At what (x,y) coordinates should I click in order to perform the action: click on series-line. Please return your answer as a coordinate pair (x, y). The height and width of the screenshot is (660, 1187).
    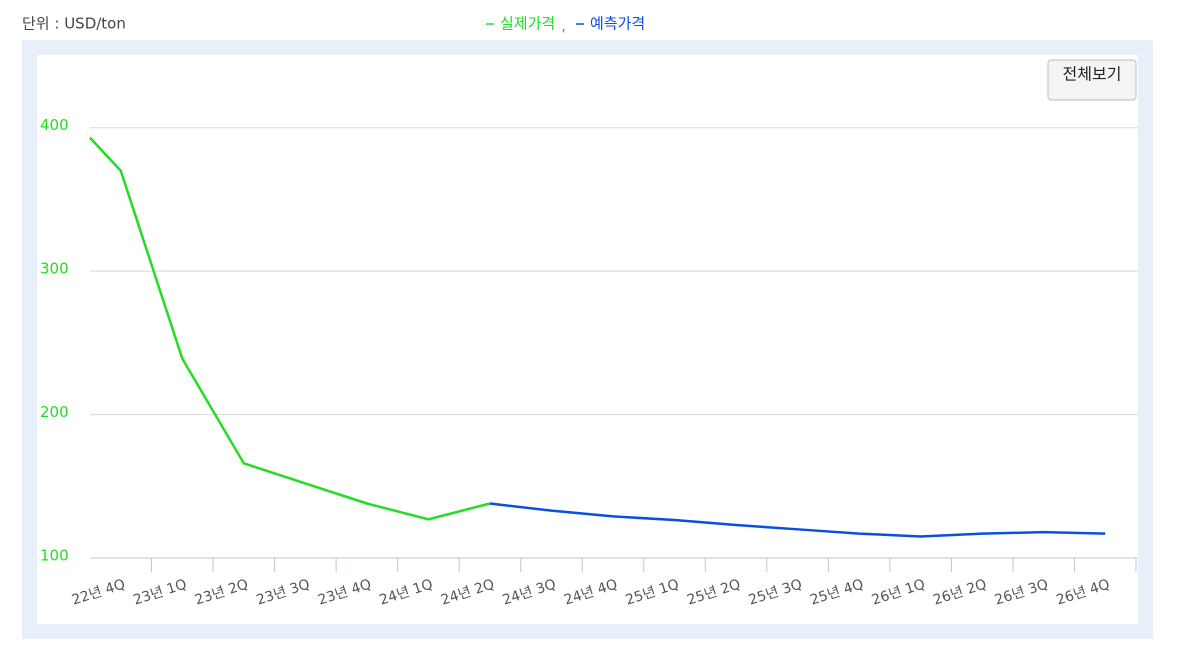
    Looking at the image, I should click on (797, 520).